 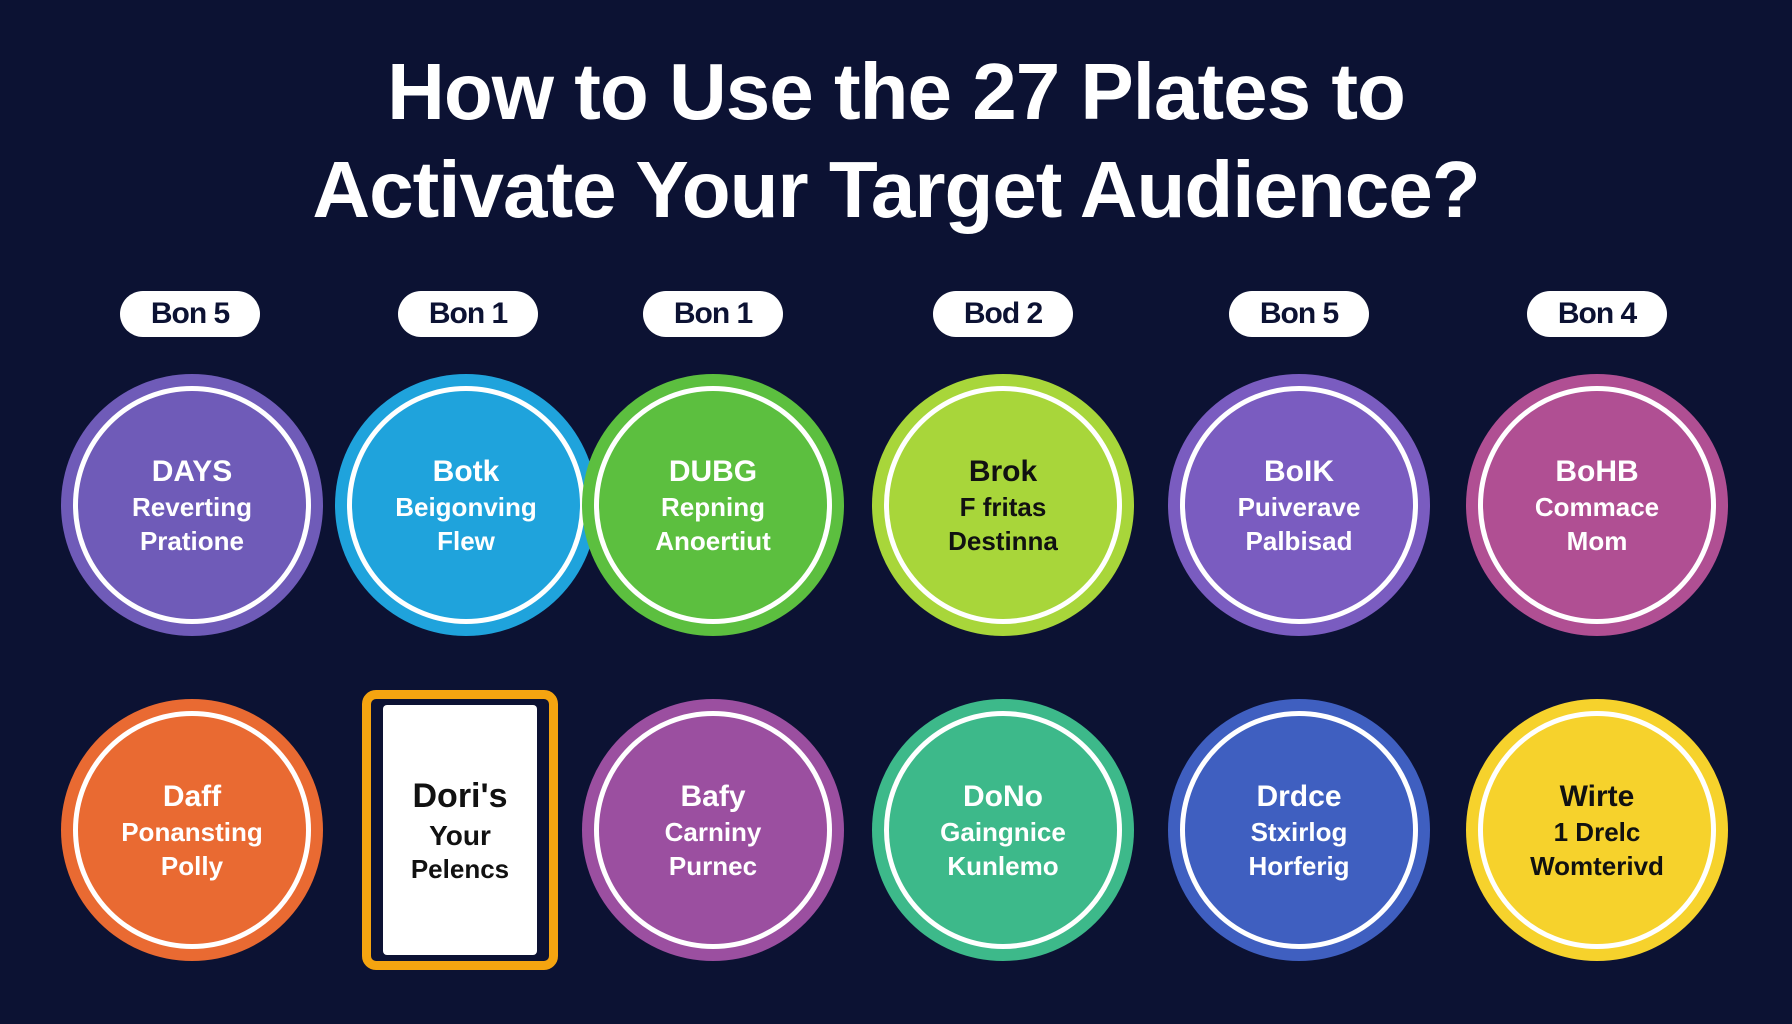 I want to click on book-card: Dori's Your Pelencs, so click(x=460, y=830).